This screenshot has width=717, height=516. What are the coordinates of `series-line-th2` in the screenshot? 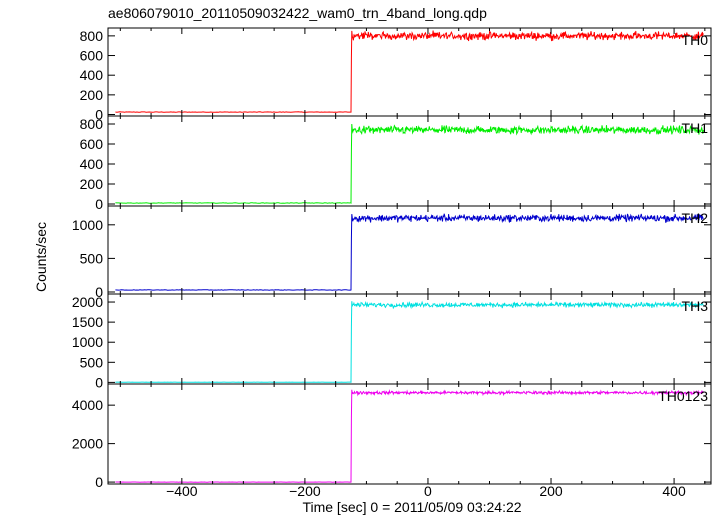 It's located at (409, 252).